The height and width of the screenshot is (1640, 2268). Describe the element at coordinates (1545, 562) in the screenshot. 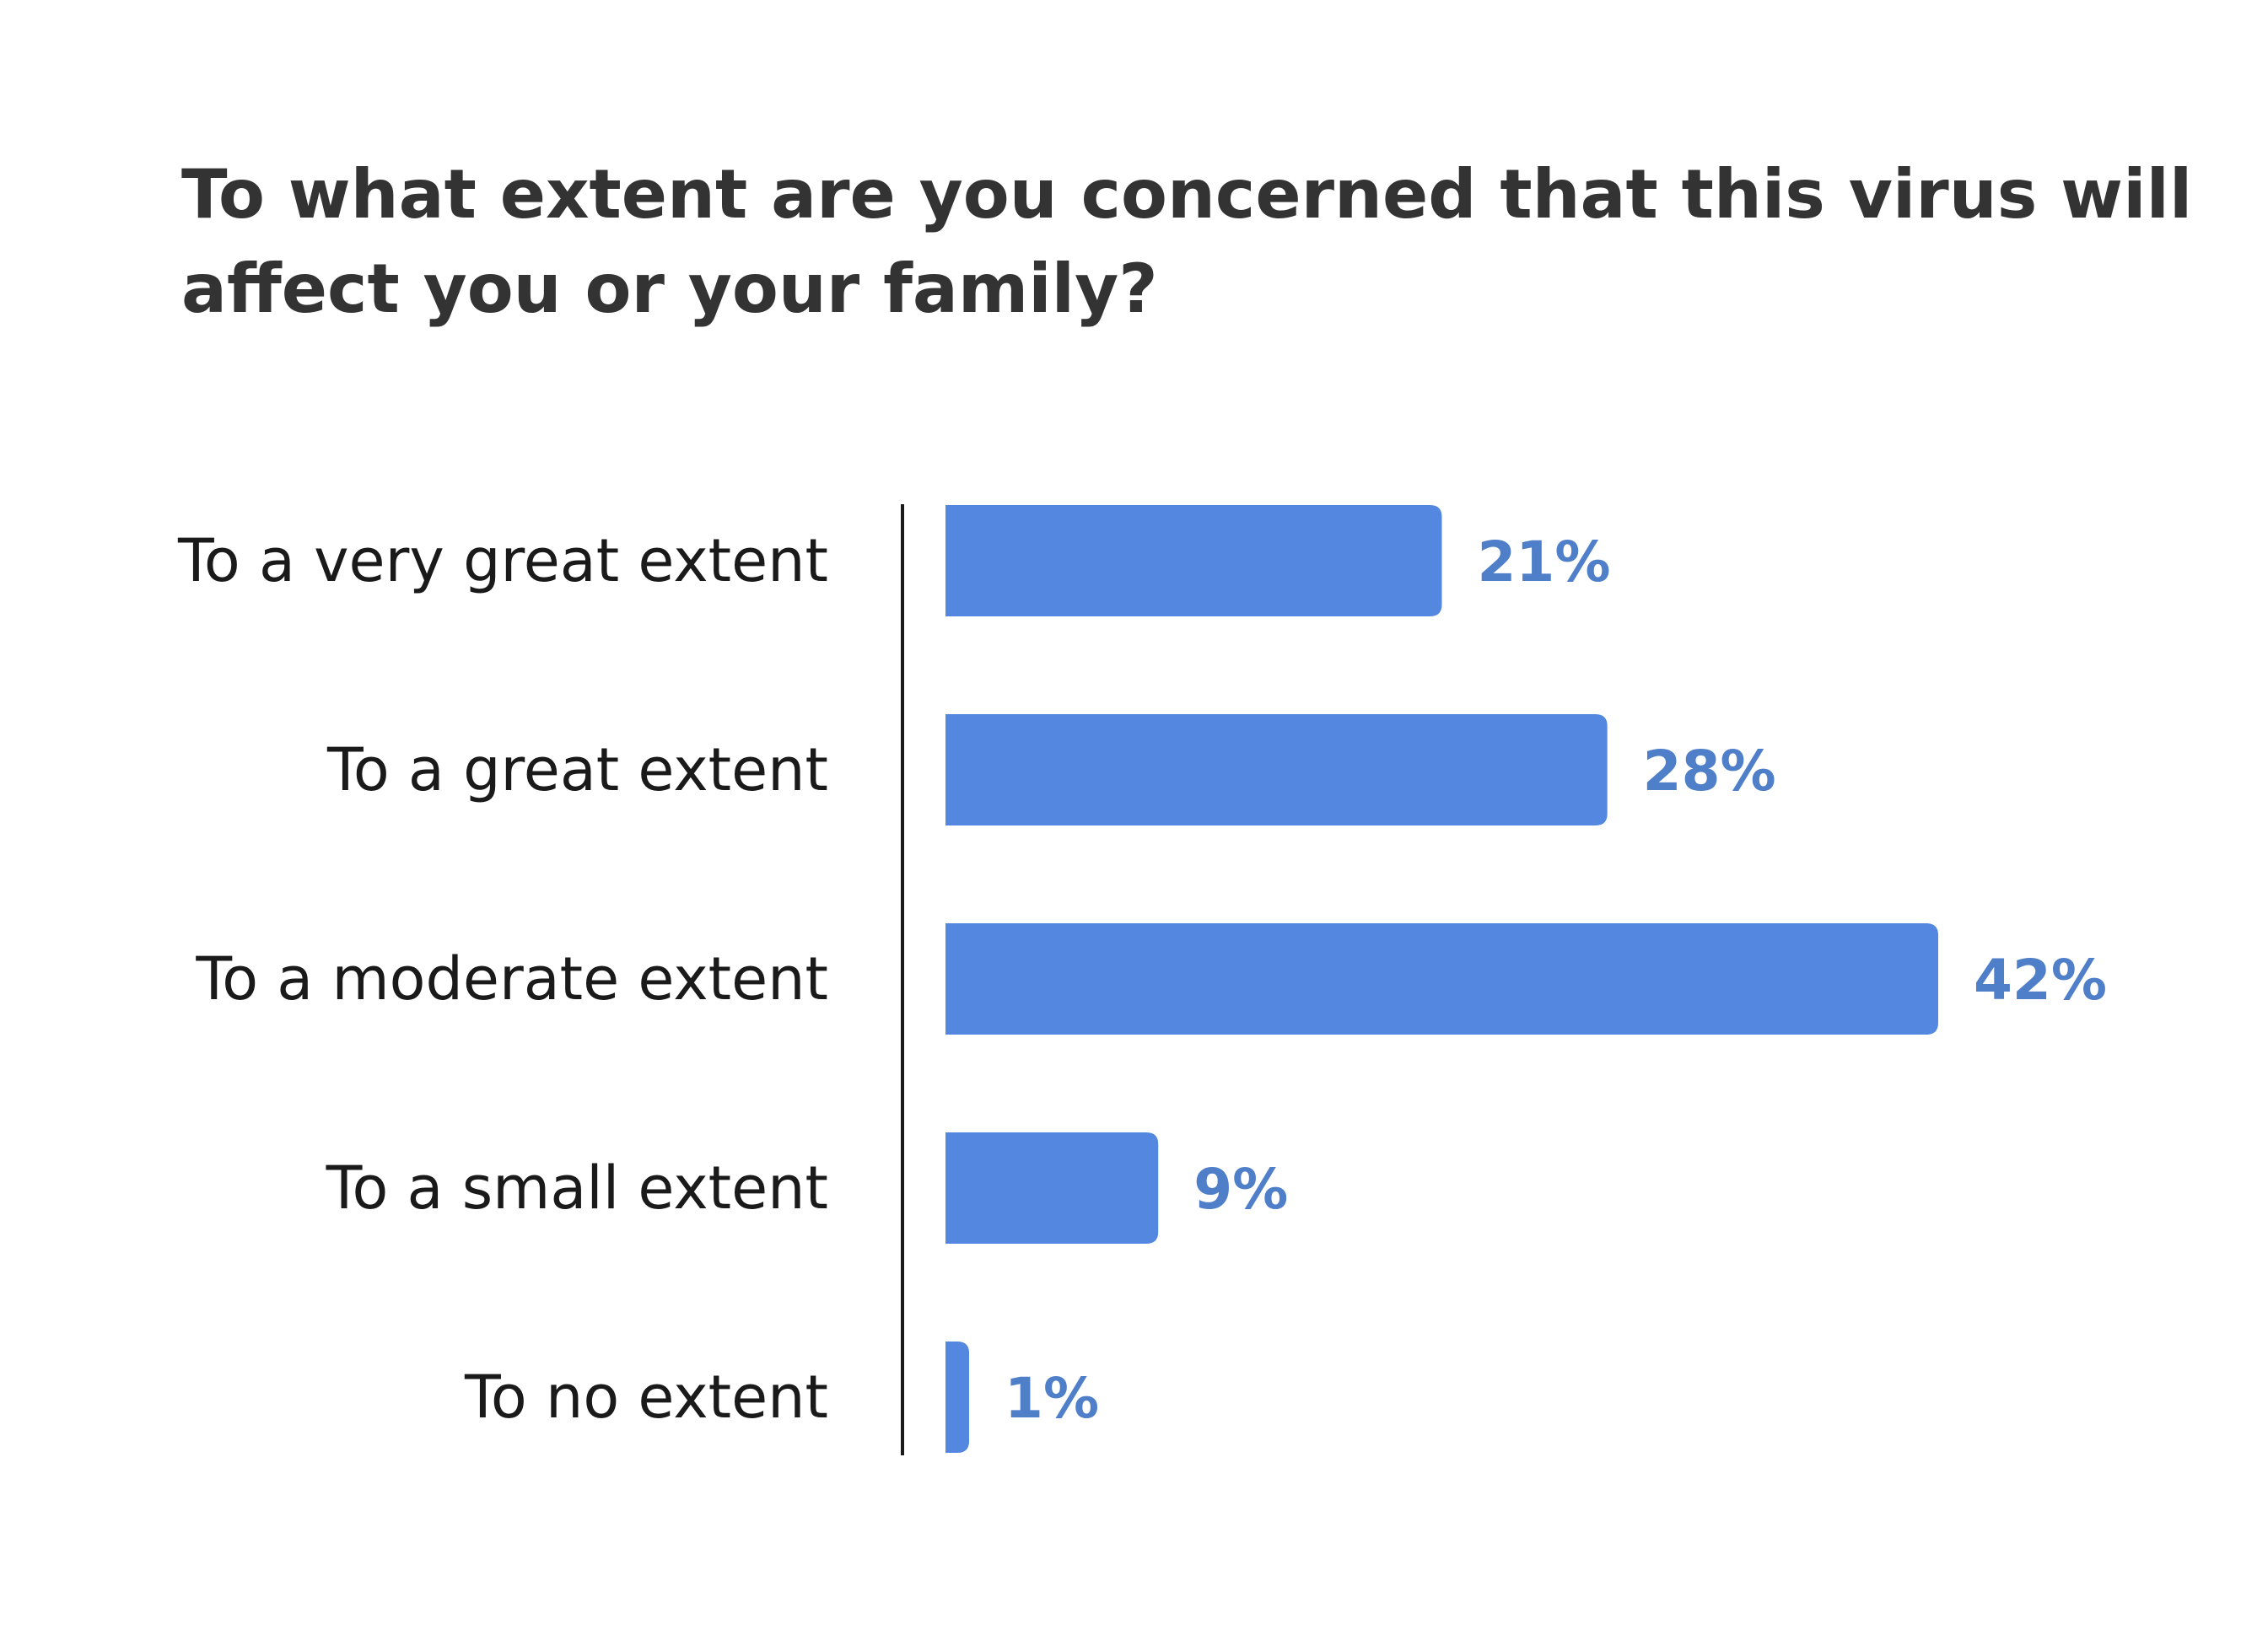

I see `value-label-0: 21%` at that location.